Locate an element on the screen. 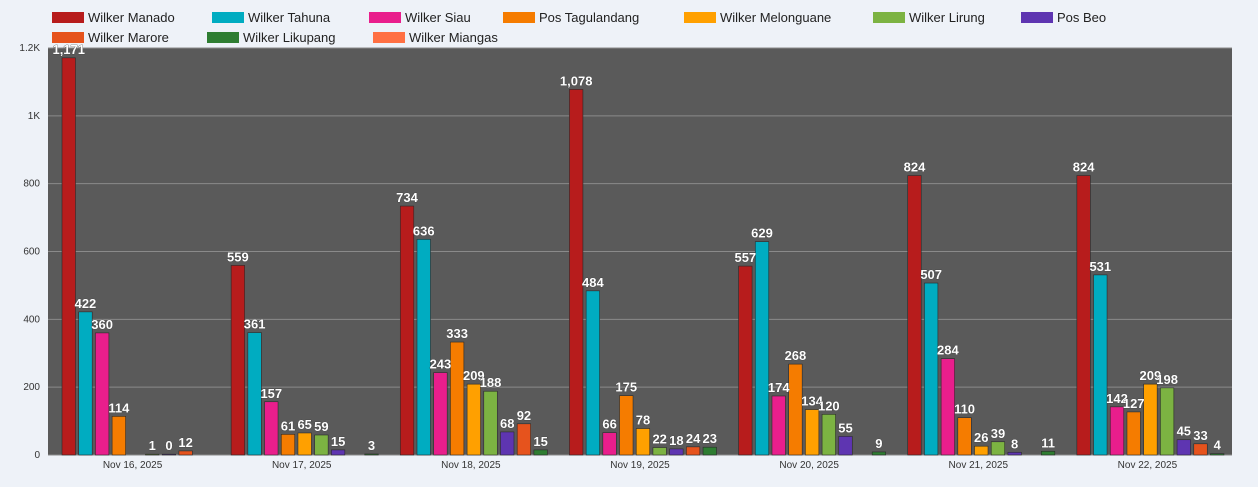 This screenshot has width=1258, height=487. value-label: 8 is located at coordinates (1014, 443).